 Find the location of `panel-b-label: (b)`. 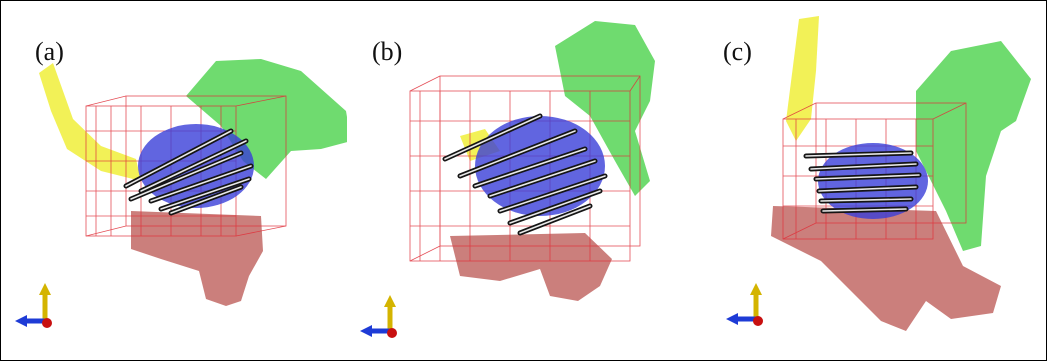

panel-b-label: (b) is located at coordinates (387, 51).